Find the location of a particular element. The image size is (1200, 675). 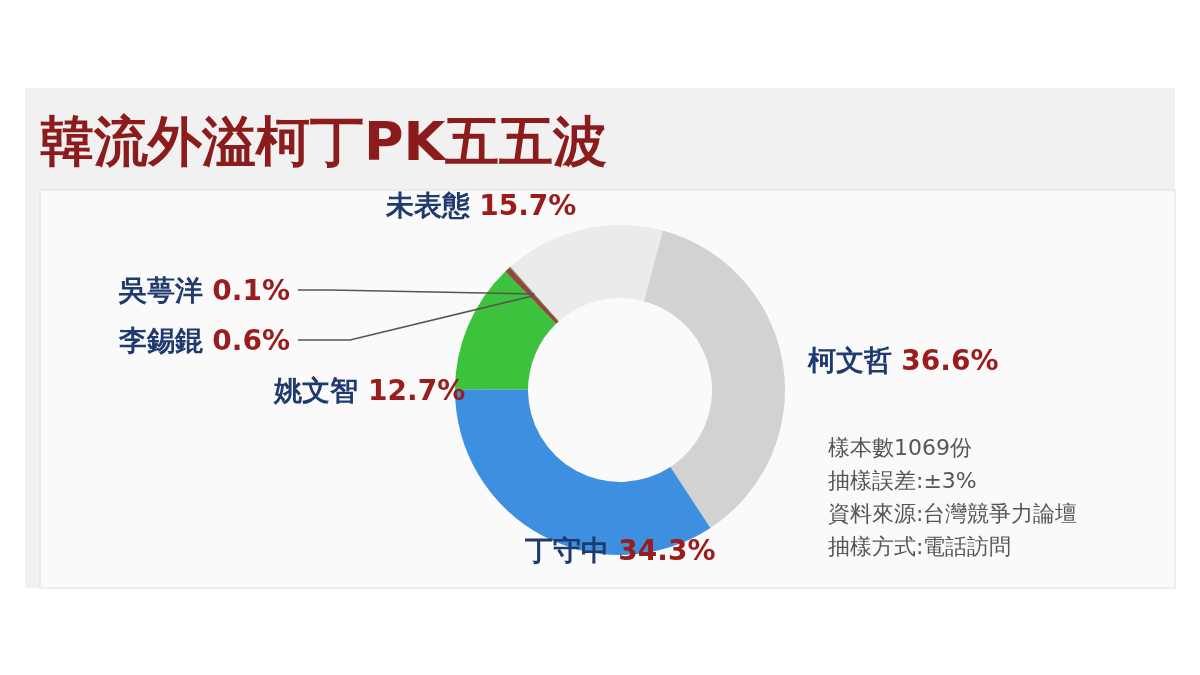

text: 抽樣方式:電話訪問 is located at coordinates (920, 546).